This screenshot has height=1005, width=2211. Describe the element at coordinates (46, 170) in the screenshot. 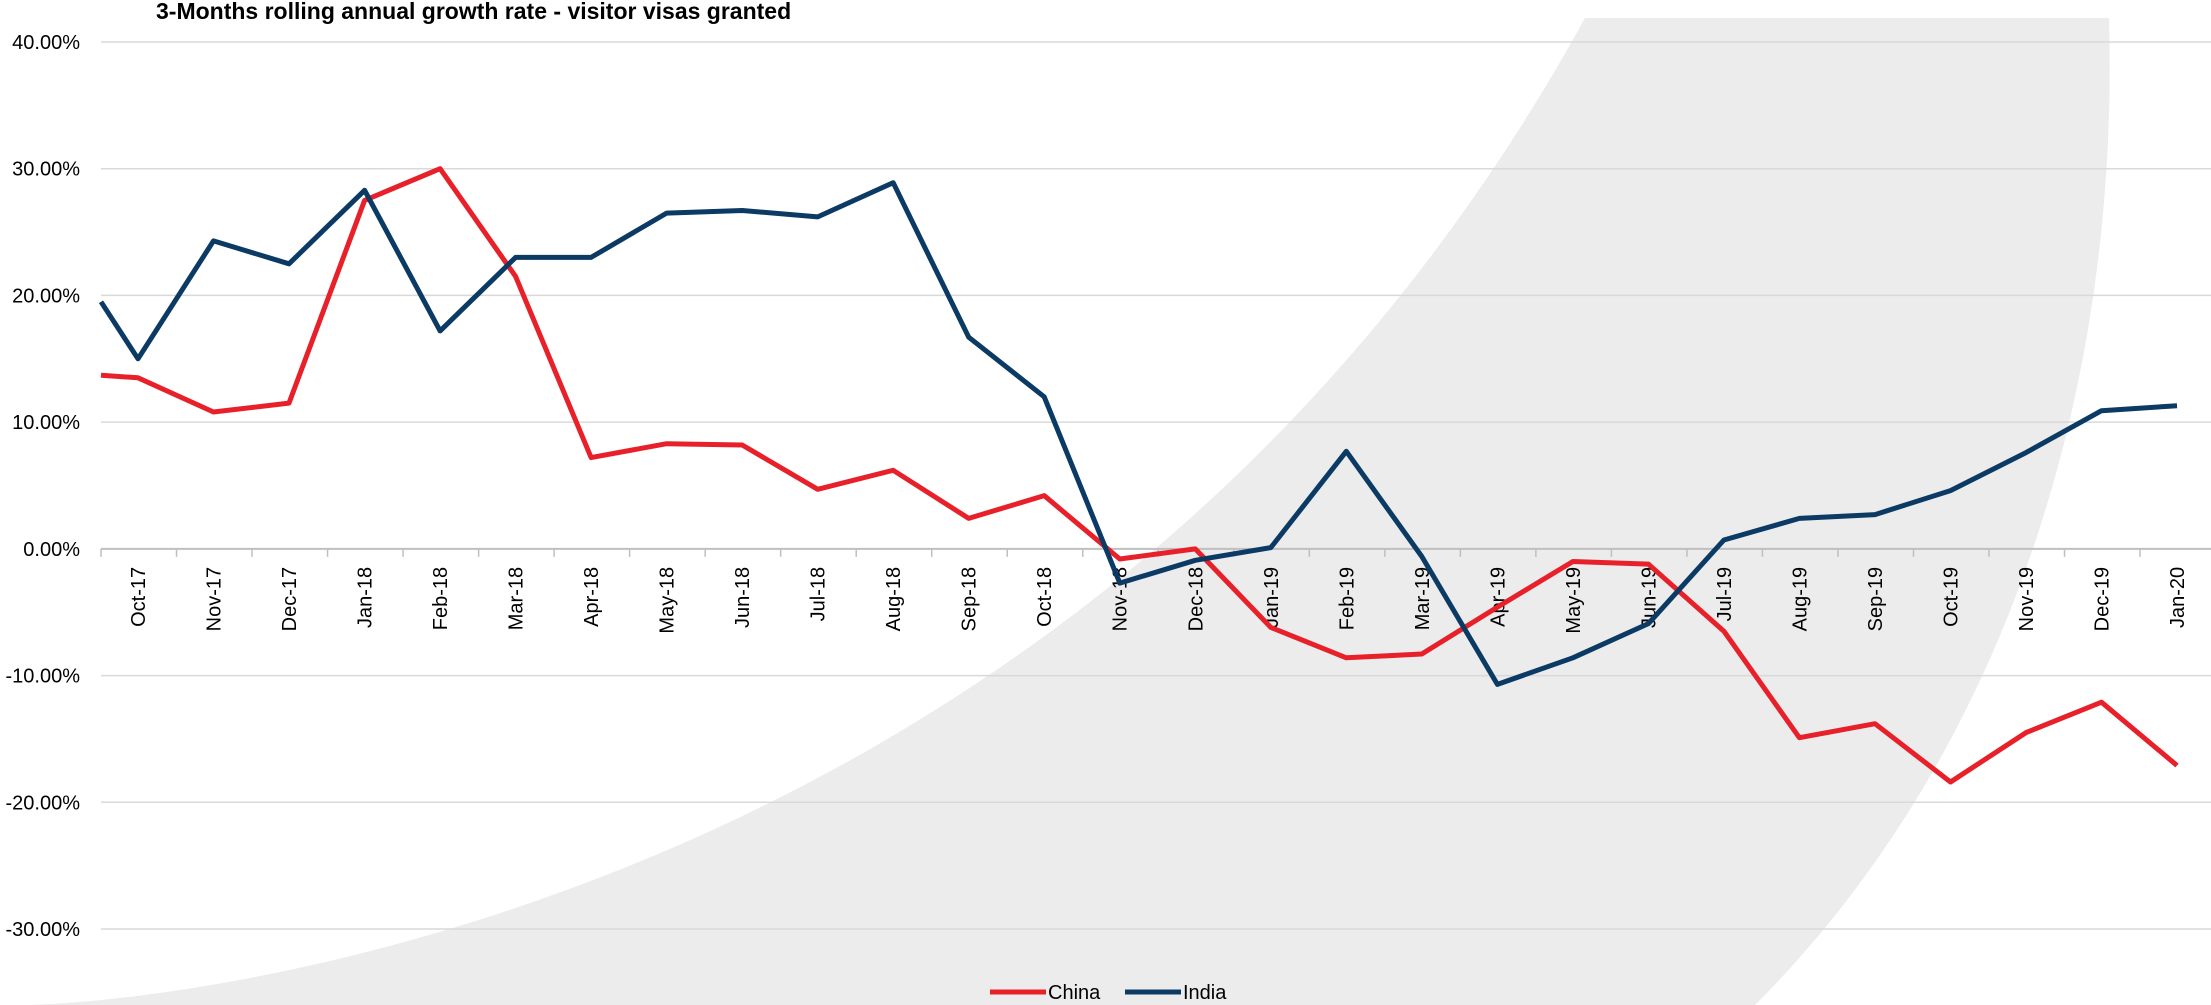

I see `y-tick-label: 30.00%` at that location.